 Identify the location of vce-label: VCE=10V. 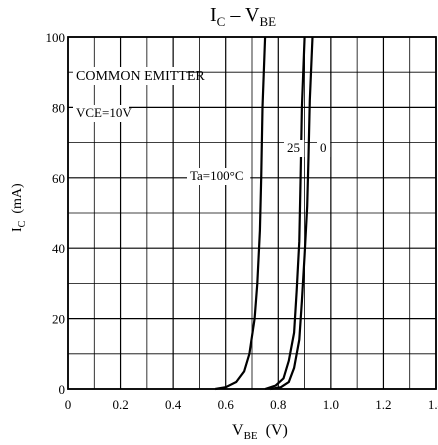
(104, 112).